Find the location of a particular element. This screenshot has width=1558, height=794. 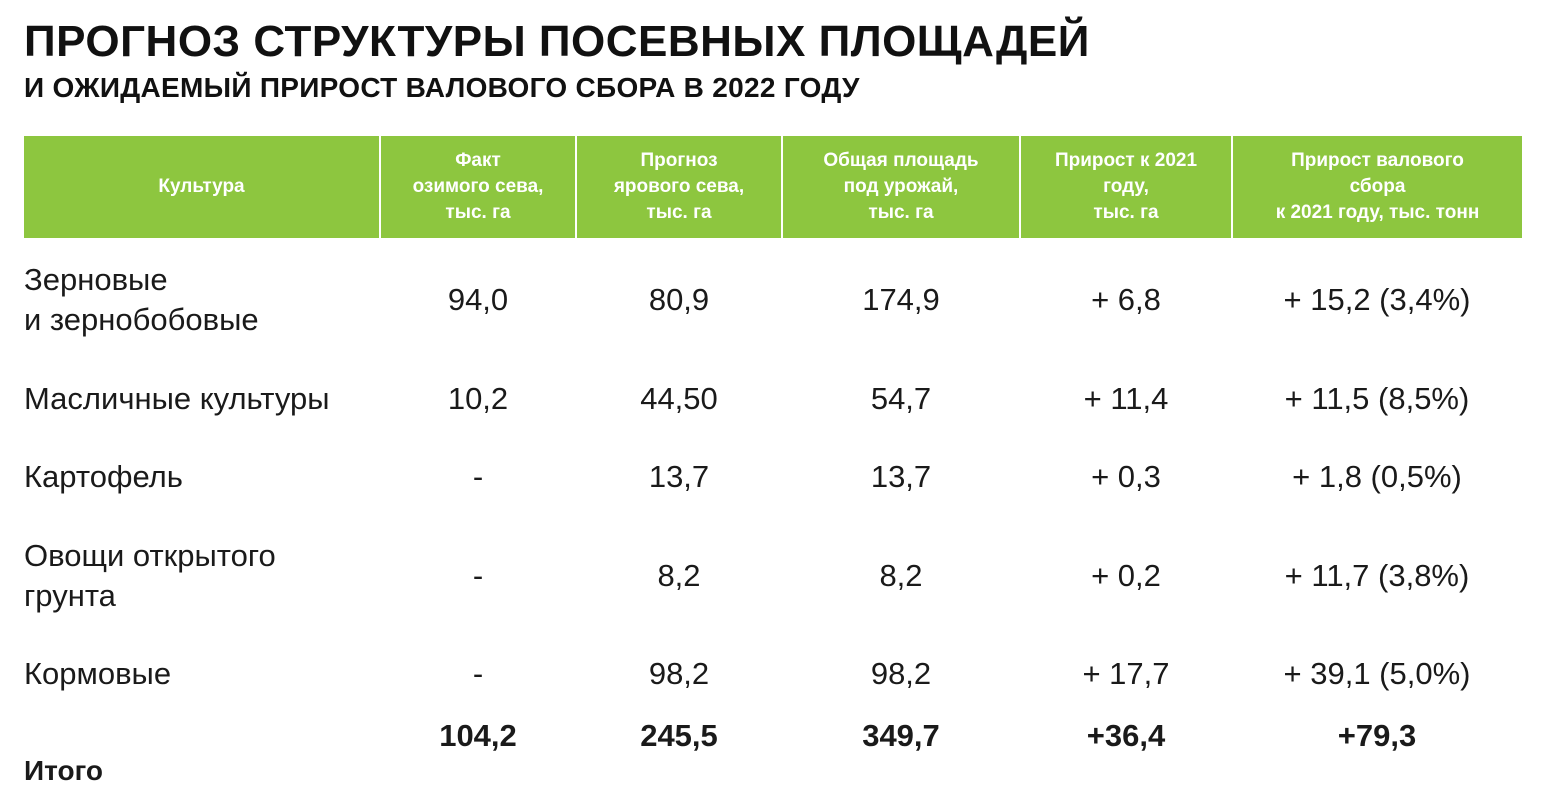

total-spring: 245,5 is located at coordinates (679, 735).